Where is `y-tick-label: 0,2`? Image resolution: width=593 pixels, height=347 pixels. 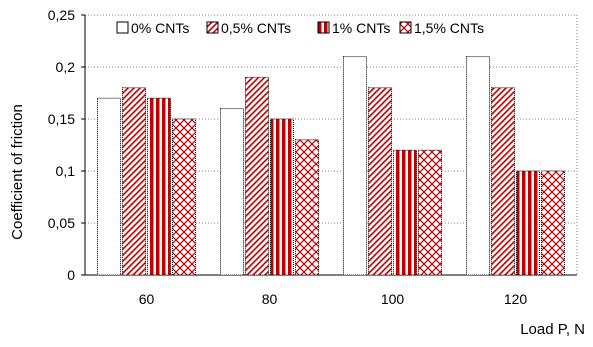 y-tick-label: 0,2 is located at coordinates (66, 67).